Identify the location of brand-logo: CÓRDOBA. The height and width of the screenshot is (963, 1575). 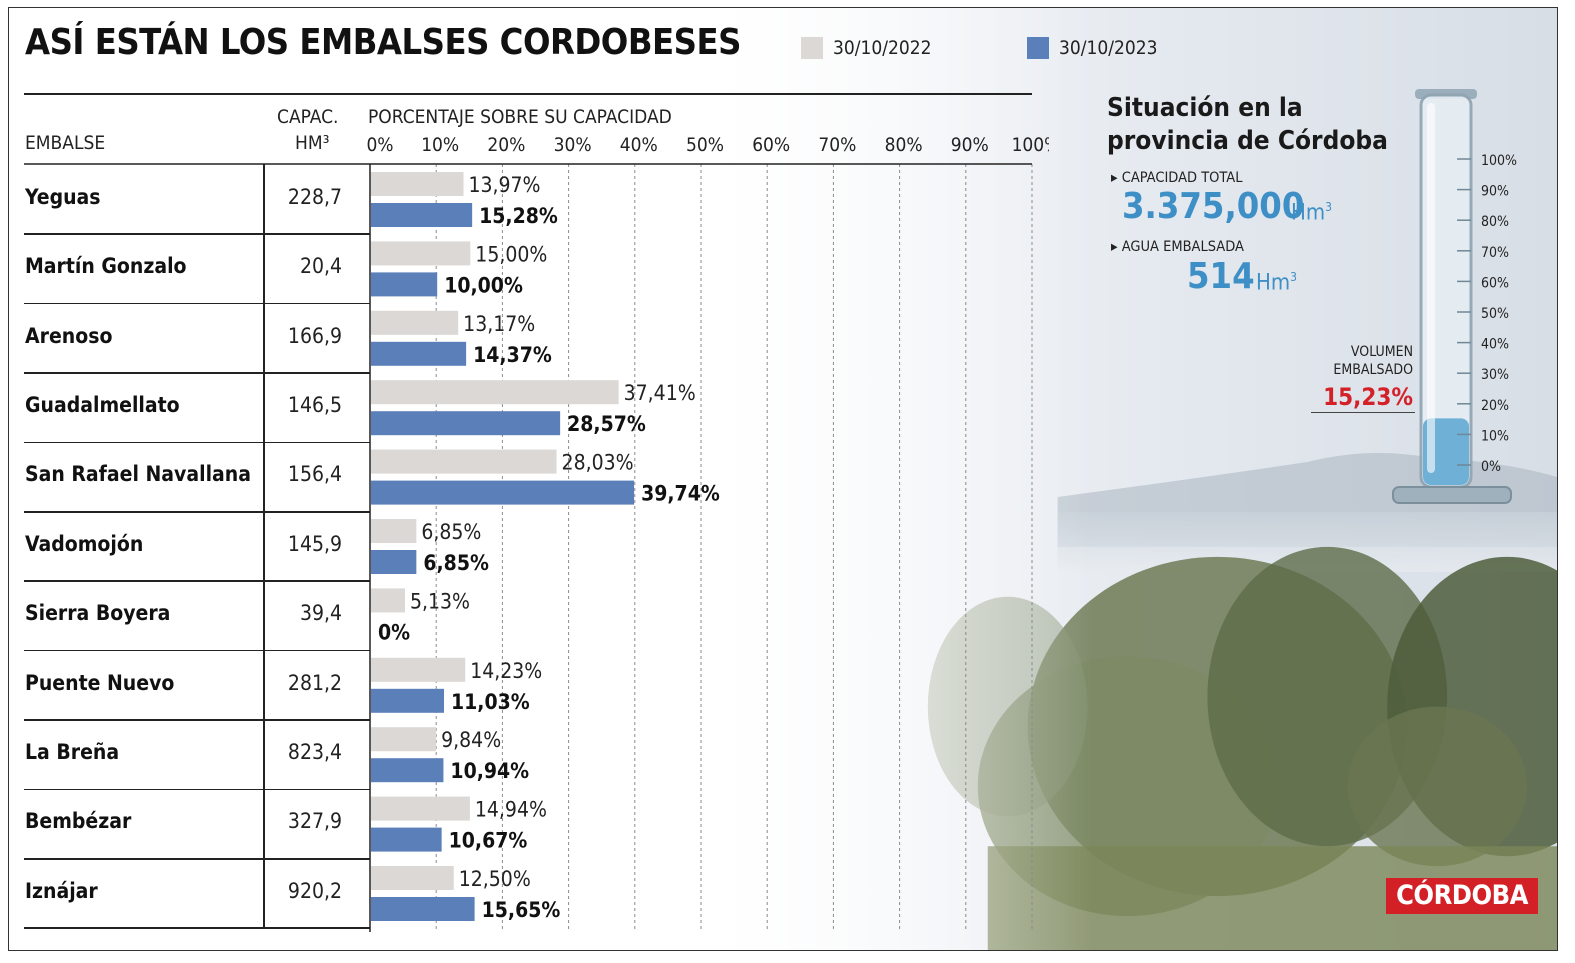
(1462, 896).